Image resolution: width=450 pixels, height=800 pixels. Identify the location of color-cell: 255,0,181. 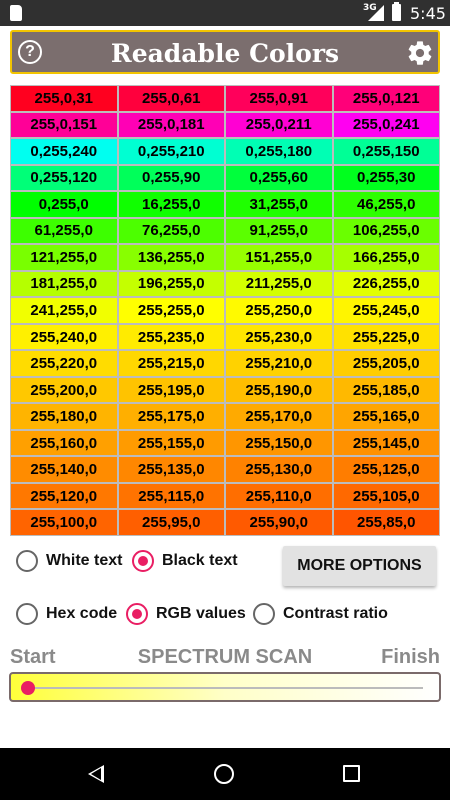
(171, 125).